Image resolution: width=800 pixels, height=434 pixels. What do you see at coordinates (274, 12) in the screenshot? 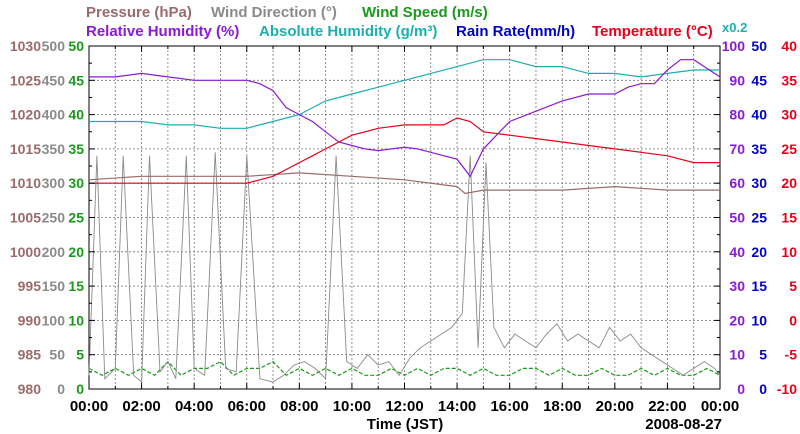
I see `legend-wind-direction: Wind Direction (°)` at bounding box center [274, 12].